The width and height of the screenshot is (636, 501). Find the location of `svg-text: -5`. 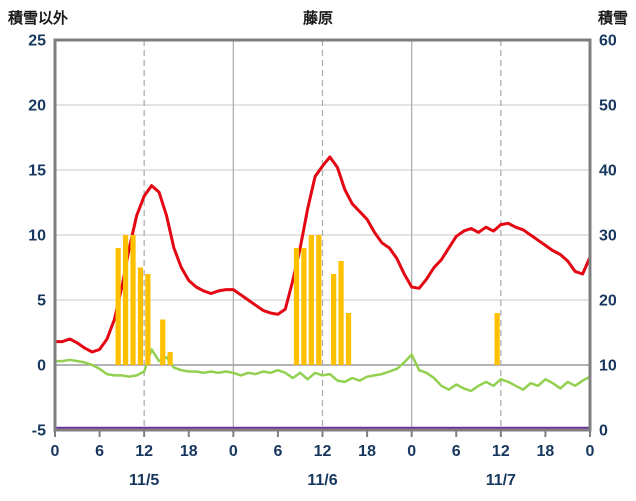

svg-text: -5 is located at coordinates (39, 431).